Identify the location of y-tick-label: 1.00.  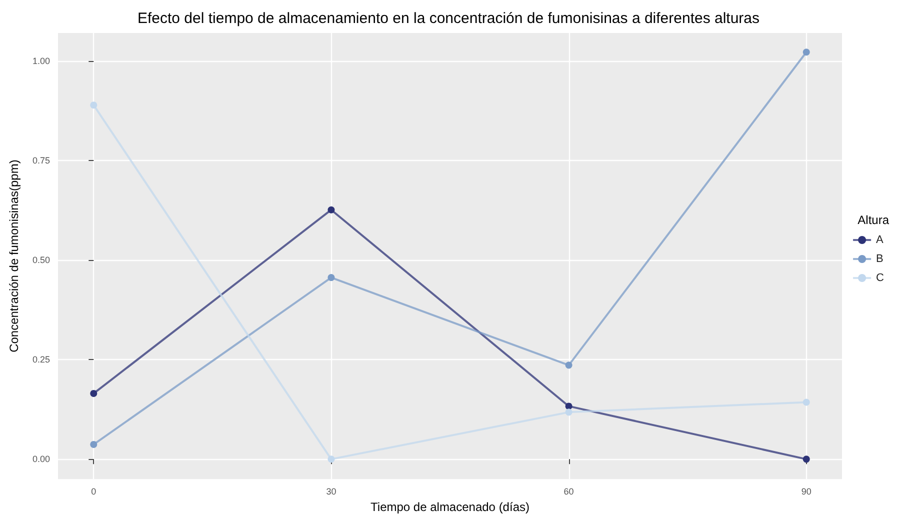
(41, 61).